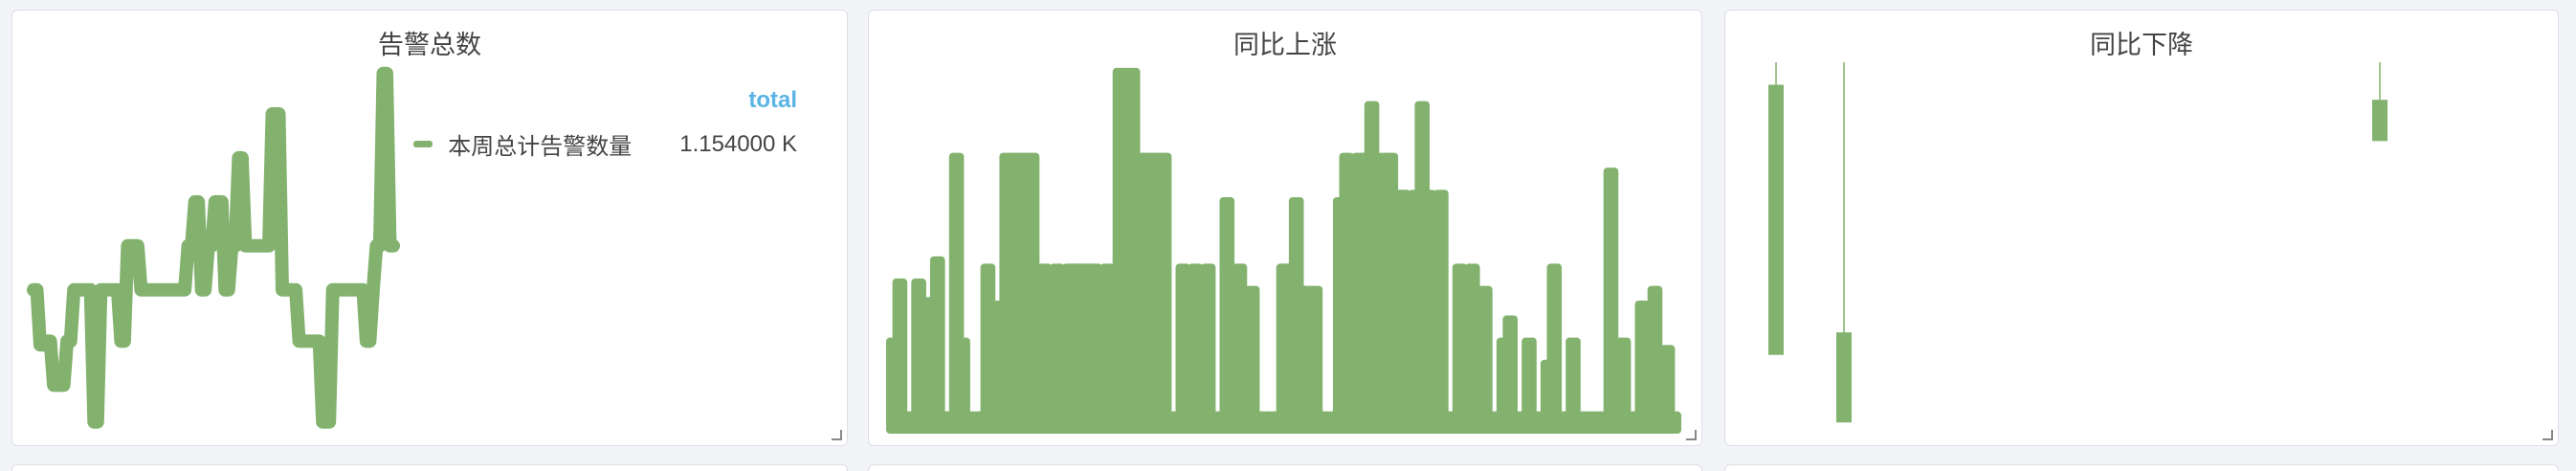  I want to click on series-line, so click(213, 247).